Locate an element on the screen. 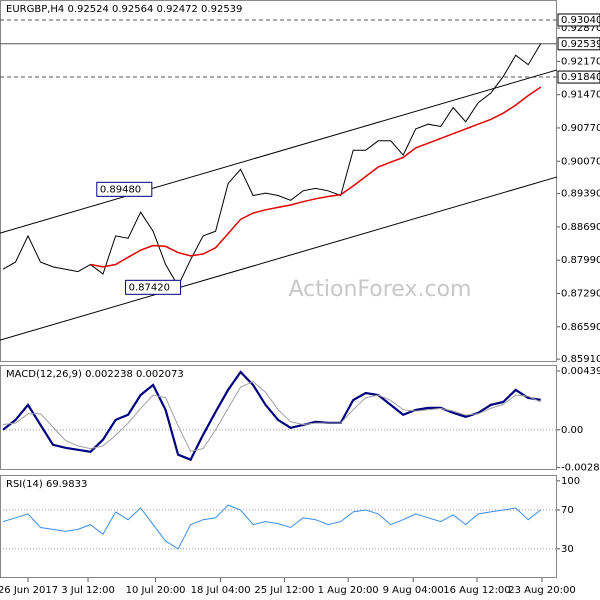 This screenshot has height=600, width=600. level-label: 0.91840 is located at coordinates (580, 77).